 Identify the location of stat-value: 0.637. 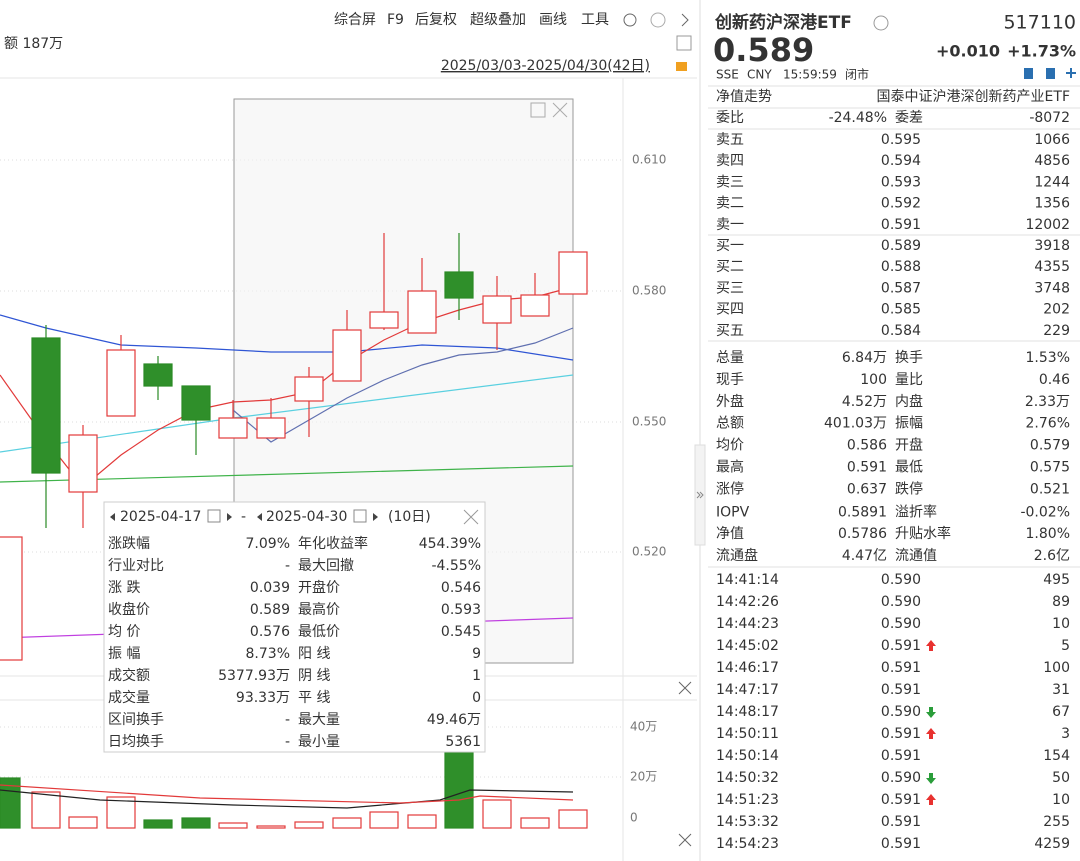
(867, 489).